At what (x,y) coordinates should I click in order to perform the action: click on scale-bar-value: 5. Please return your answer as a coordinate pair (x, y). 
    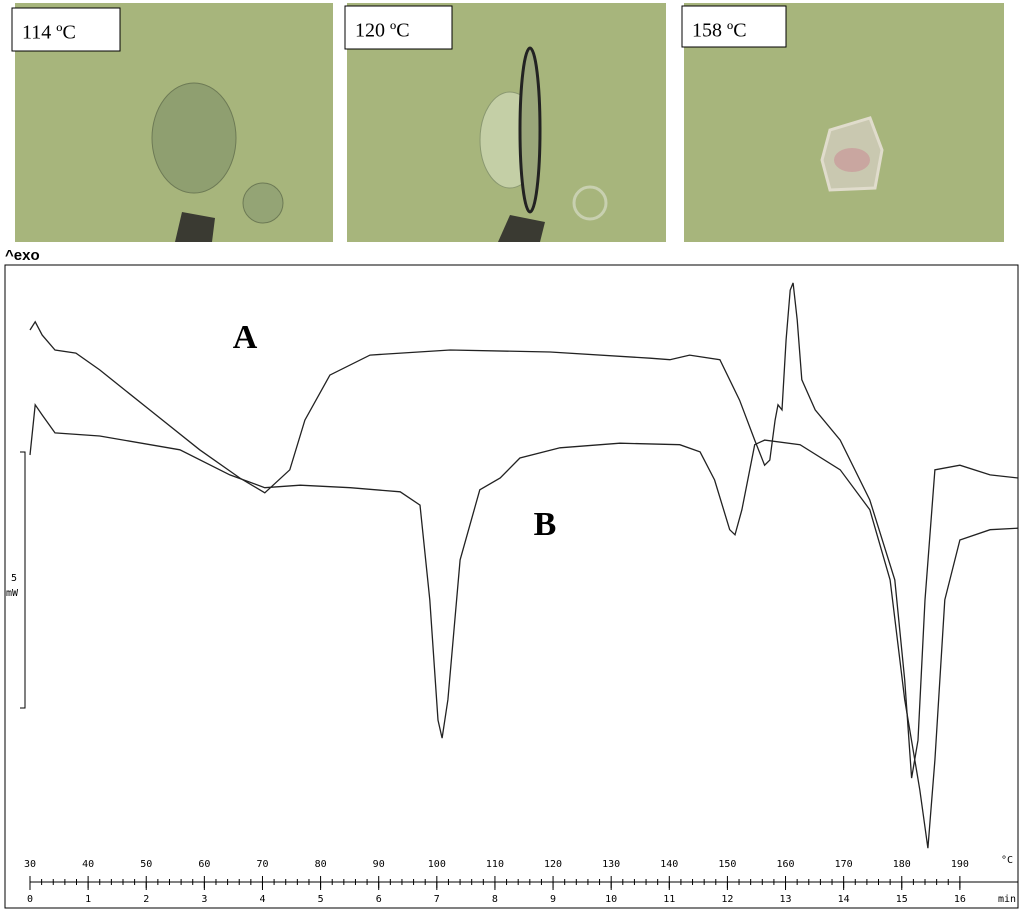
    Looking at the image, I should click on (14, 578).